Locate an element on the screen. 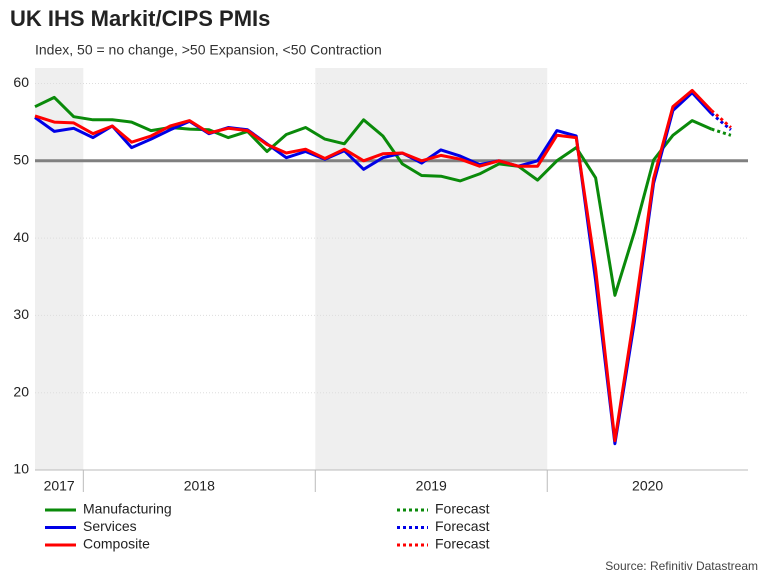 This screenshot has height=576, width=768. legend-label: Manufacturing is located at coordinates (127, 509).